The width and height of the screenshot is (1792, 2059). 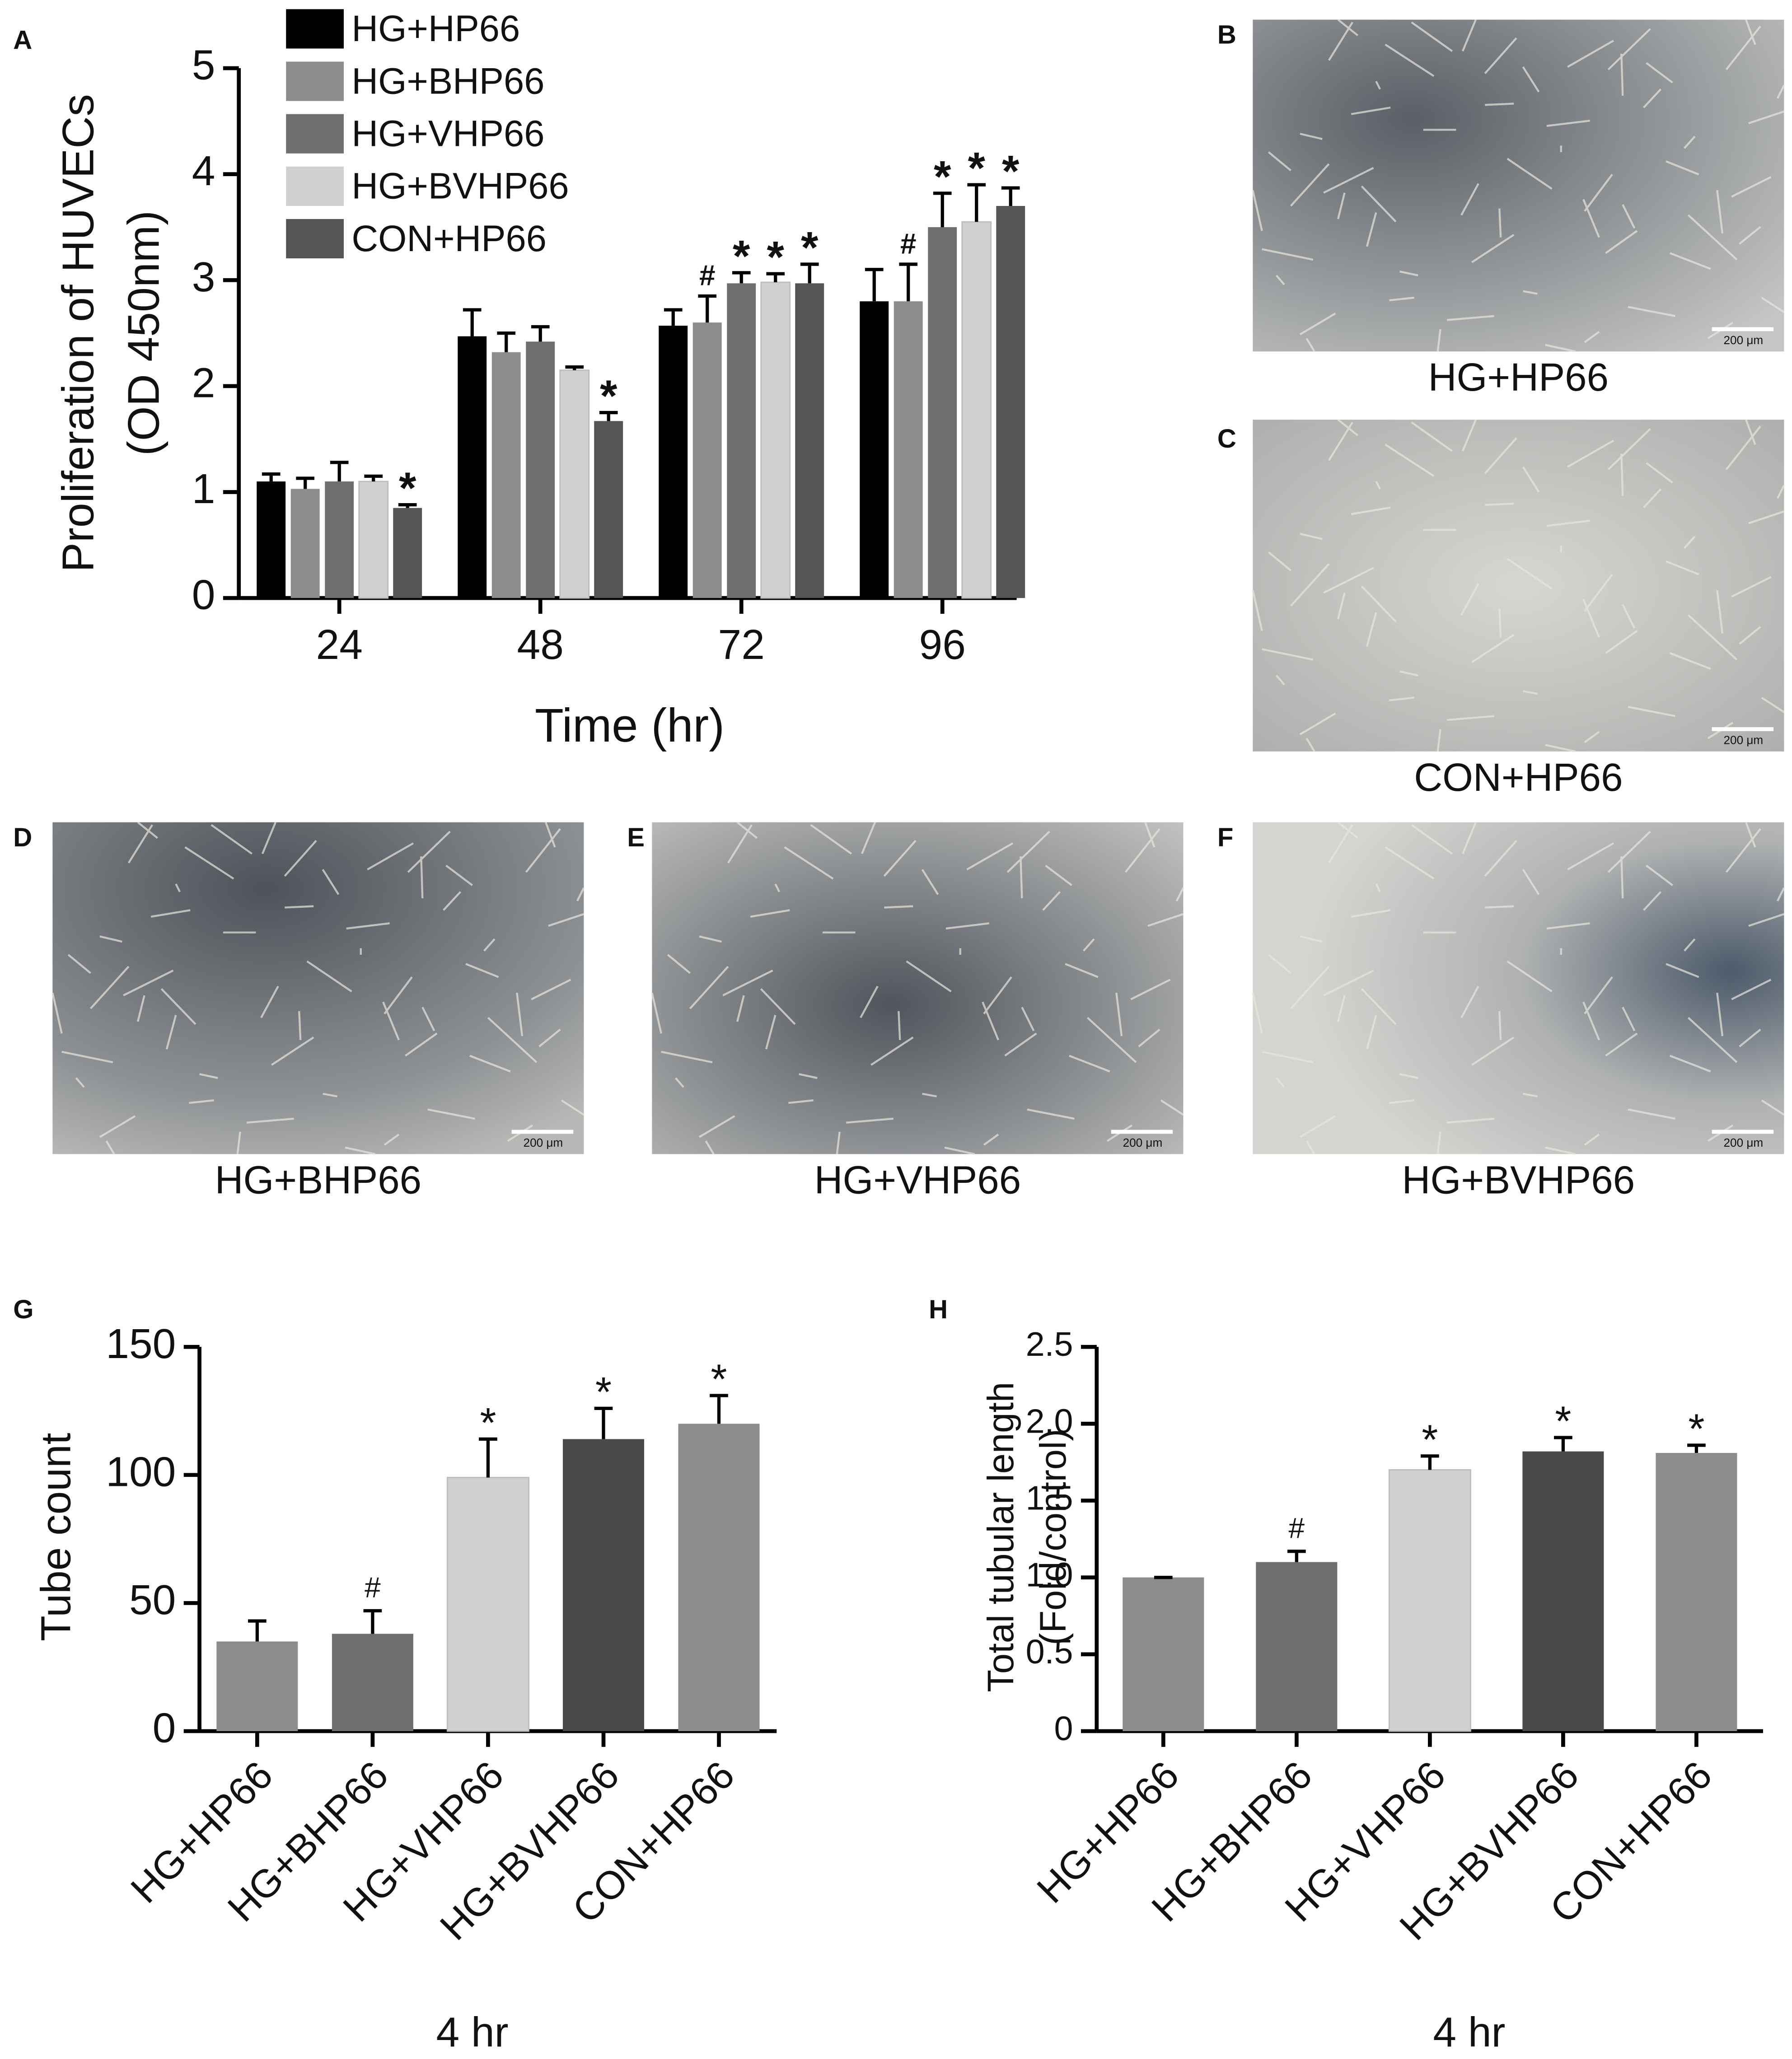 I want to click on y-tick-label: 0.5, so click(x=1049, y=1652).